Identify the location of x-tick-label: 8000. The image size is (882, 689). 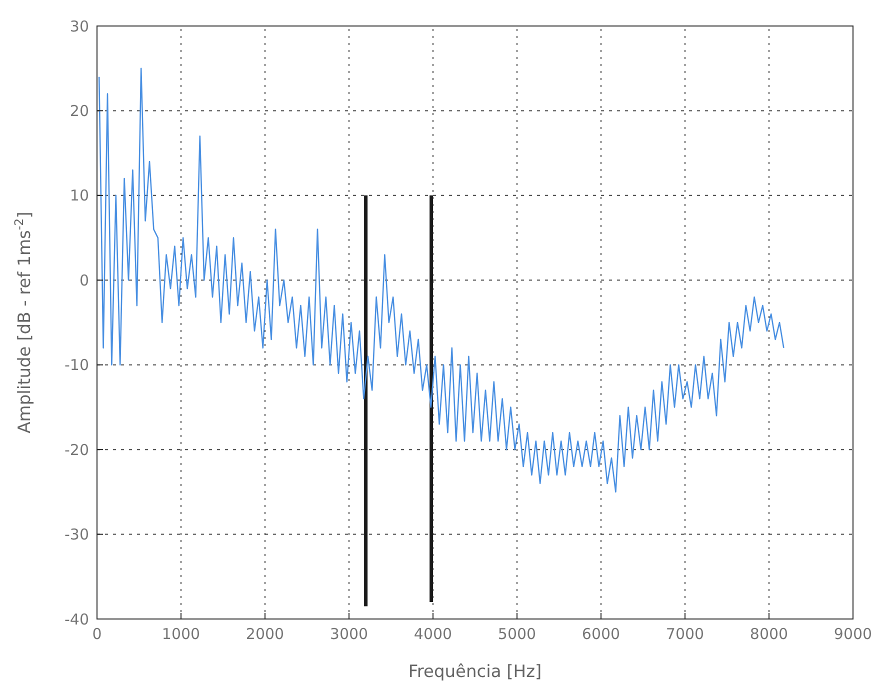
(769, 634).